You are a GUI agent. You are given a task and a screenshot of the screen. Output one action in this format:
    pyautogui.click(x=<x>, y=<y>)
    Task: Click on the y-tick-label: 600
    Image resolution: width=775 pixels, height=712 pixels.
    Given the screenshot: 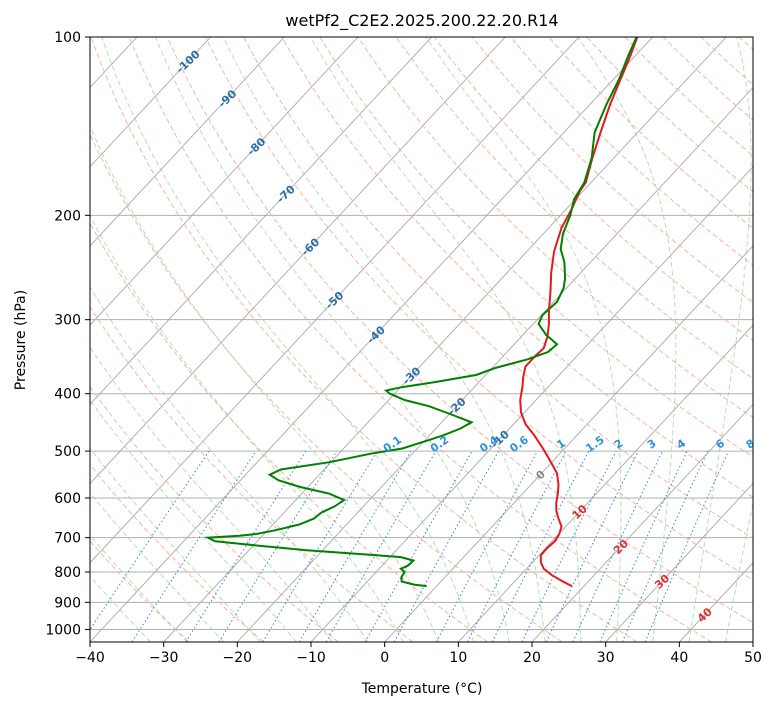 What is the action you would take?
    pyautogui.click(x=67, y=499)
    